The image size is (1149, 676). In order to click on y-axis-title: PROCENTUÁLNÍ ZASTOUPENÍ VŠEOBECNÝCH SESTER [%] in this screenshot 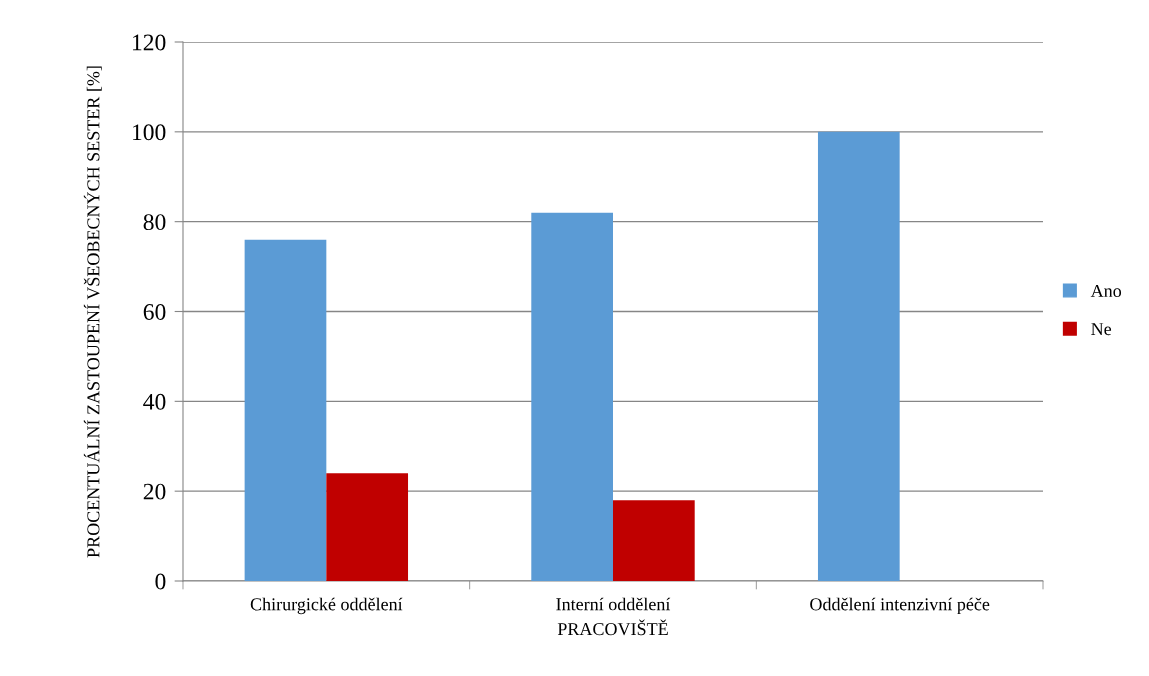, I will do `click(92, 312)`.